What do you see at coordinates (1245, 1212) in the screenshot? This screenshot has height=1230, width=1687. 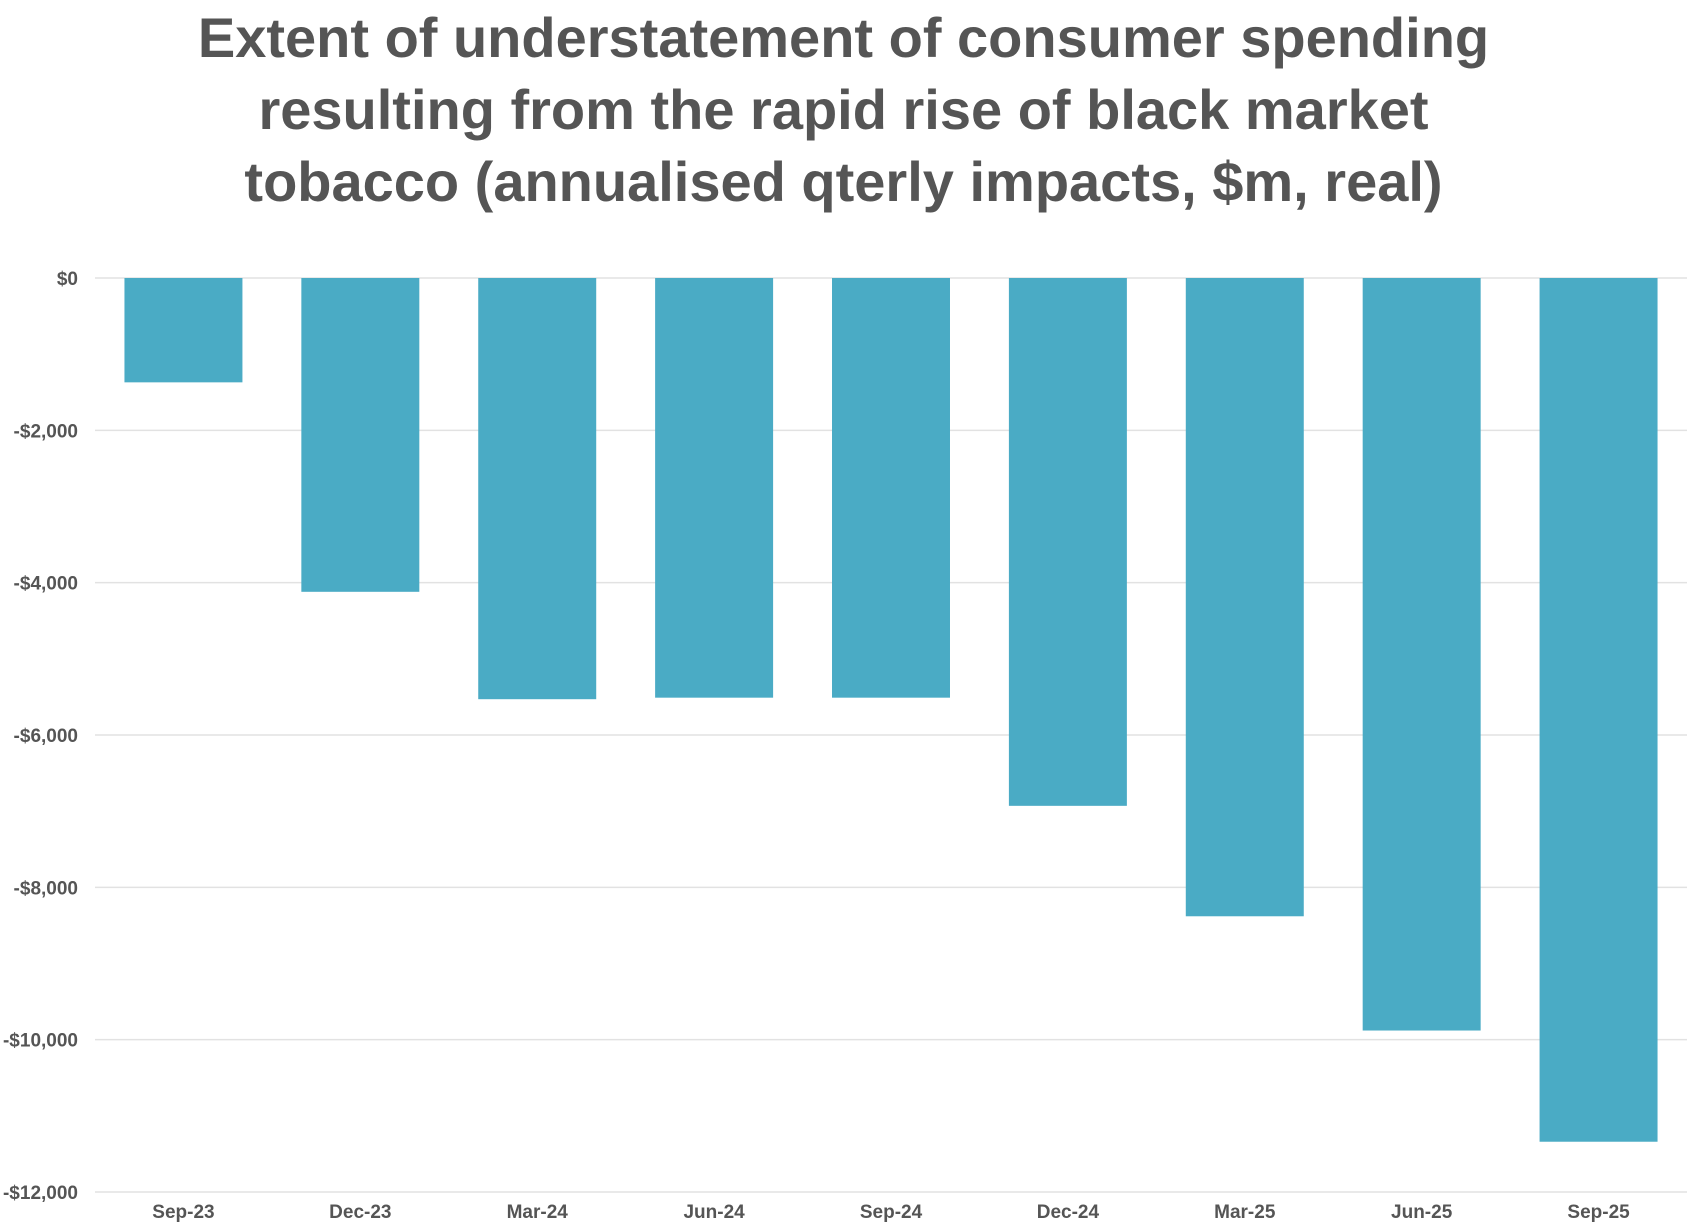 I see `x-tick-label: Mar-25` at bounding box center [1245, 1212].